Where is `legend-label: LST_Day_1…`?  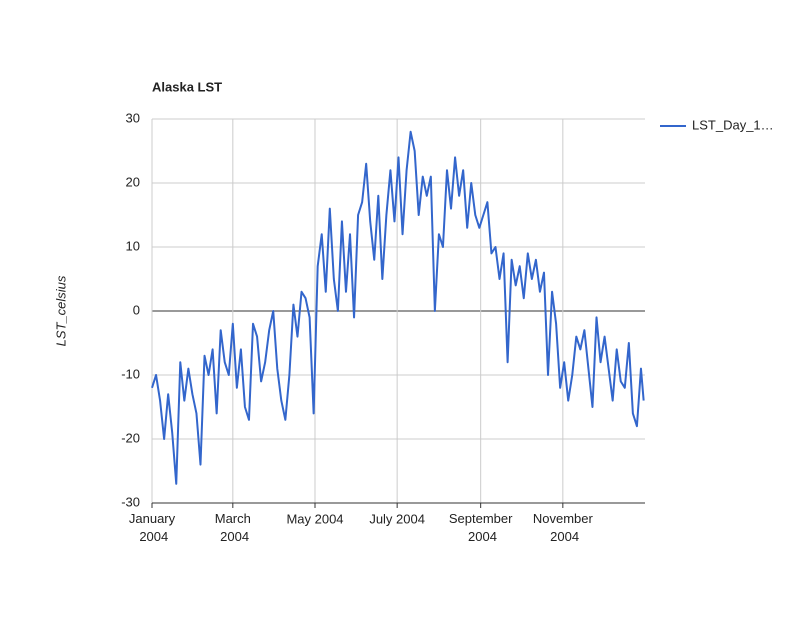 legend-label: LST_Day_1… is located at coordinates (733, 124).